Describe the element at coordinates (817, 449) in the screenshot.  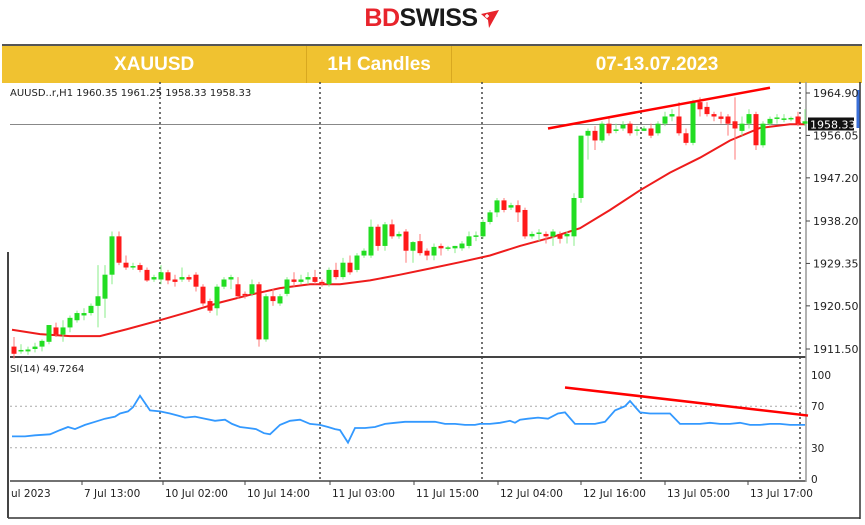
I see `svg-text: 30` at that location.